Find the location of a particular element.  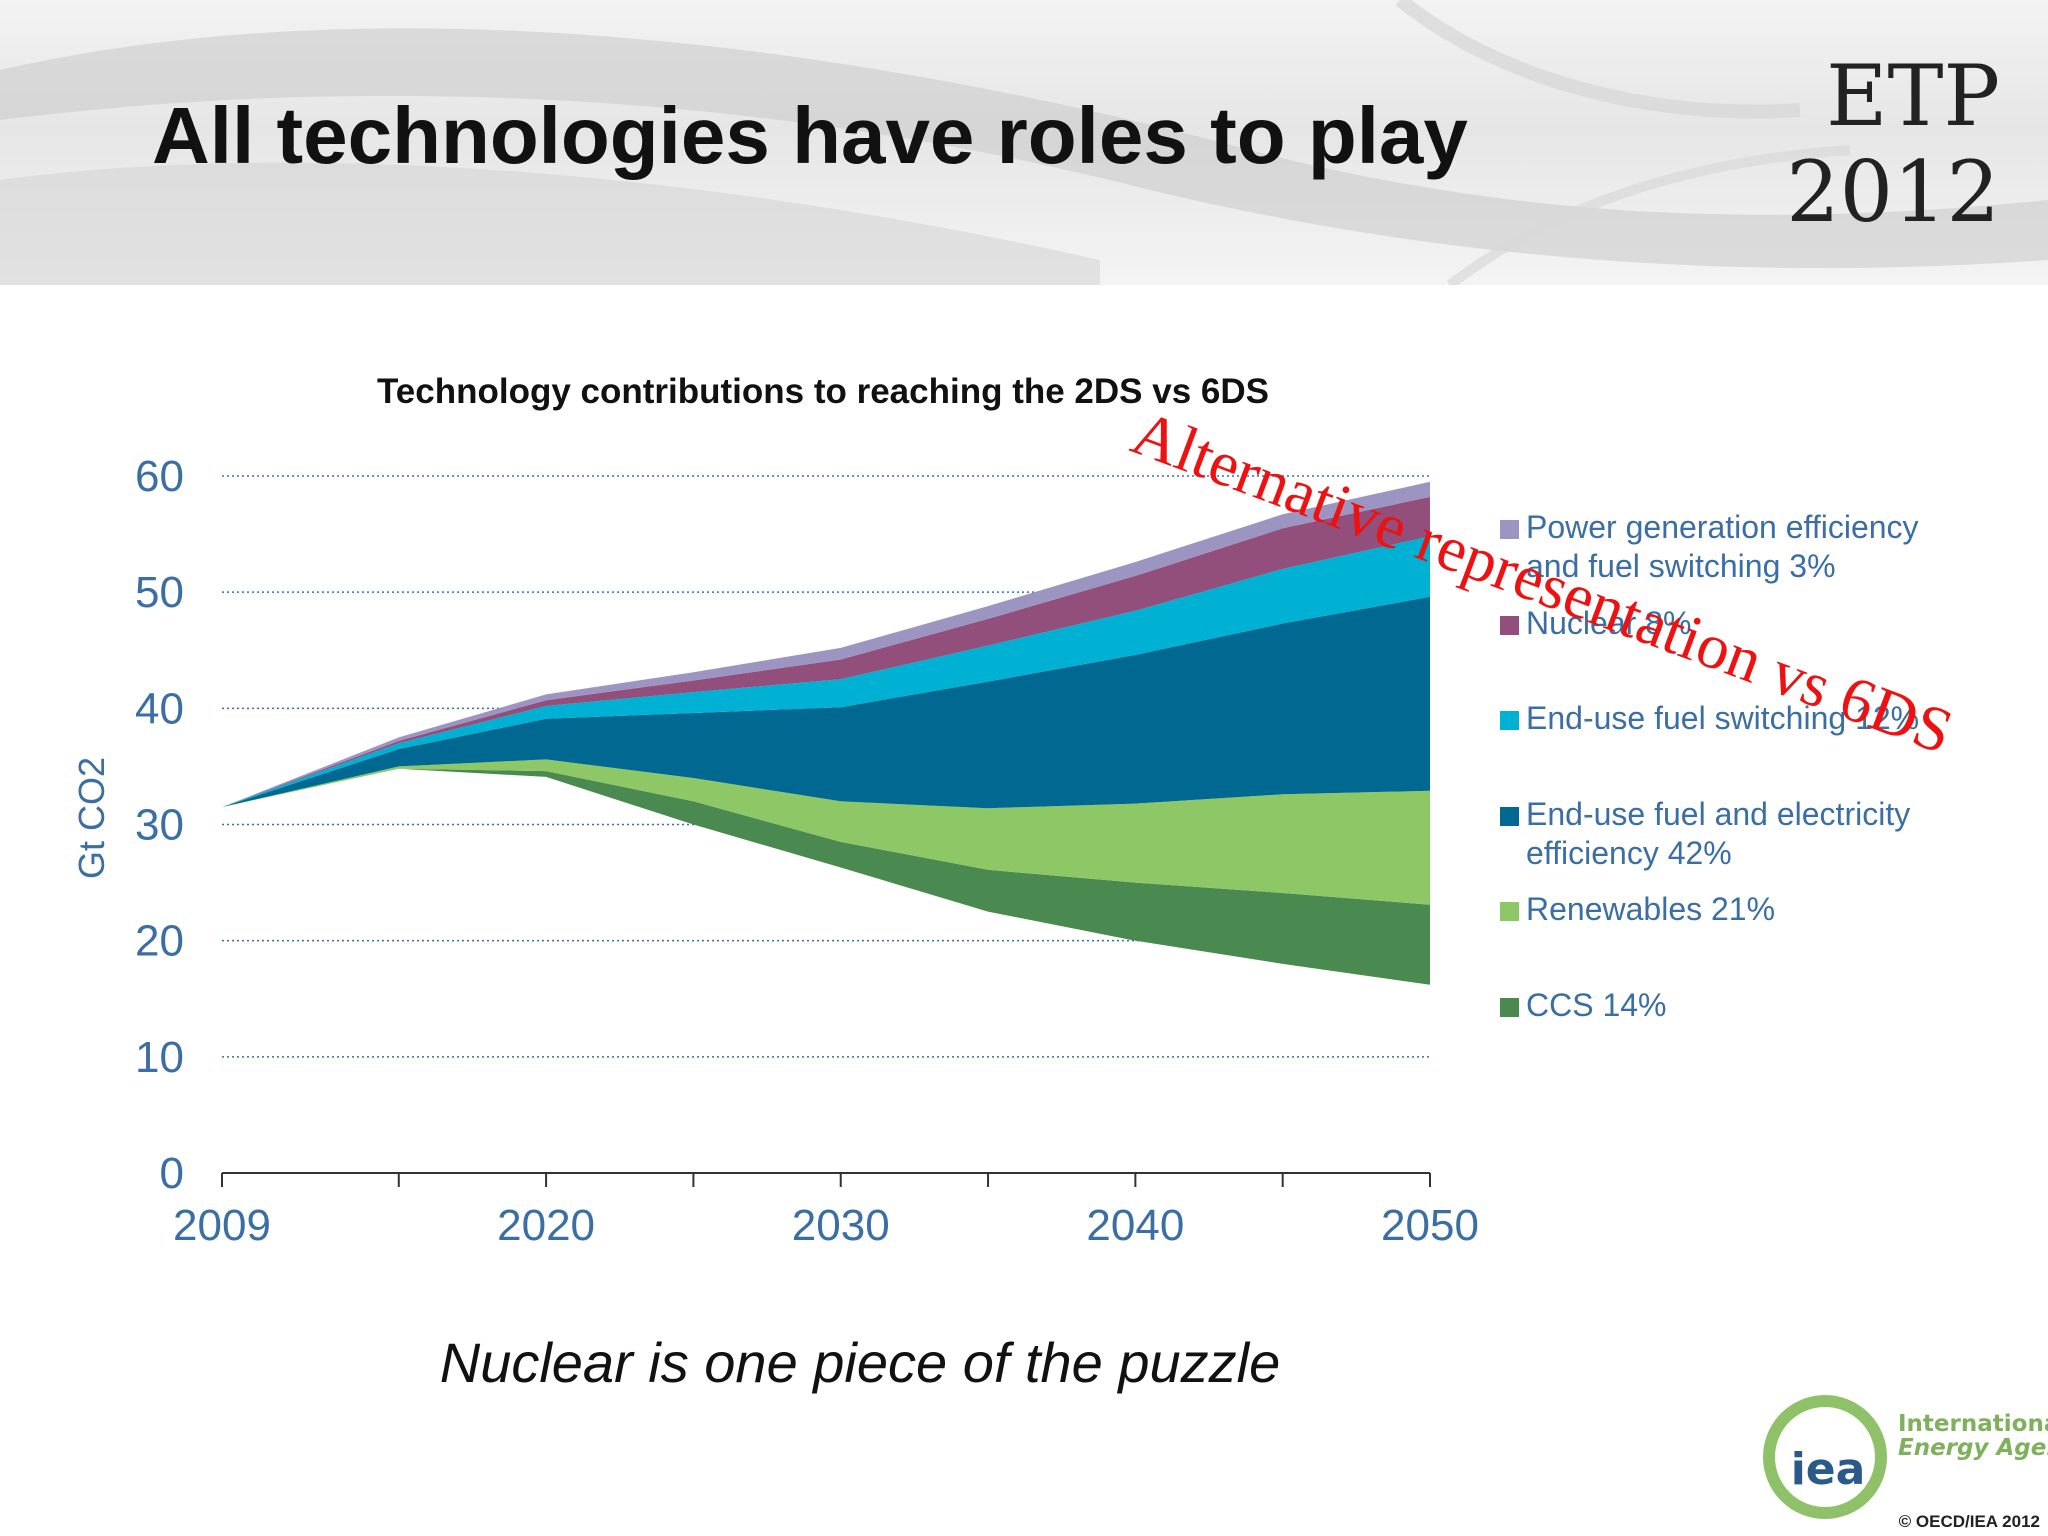

etp-badge-line2: 2012 is located at coordinates (1893, 192).